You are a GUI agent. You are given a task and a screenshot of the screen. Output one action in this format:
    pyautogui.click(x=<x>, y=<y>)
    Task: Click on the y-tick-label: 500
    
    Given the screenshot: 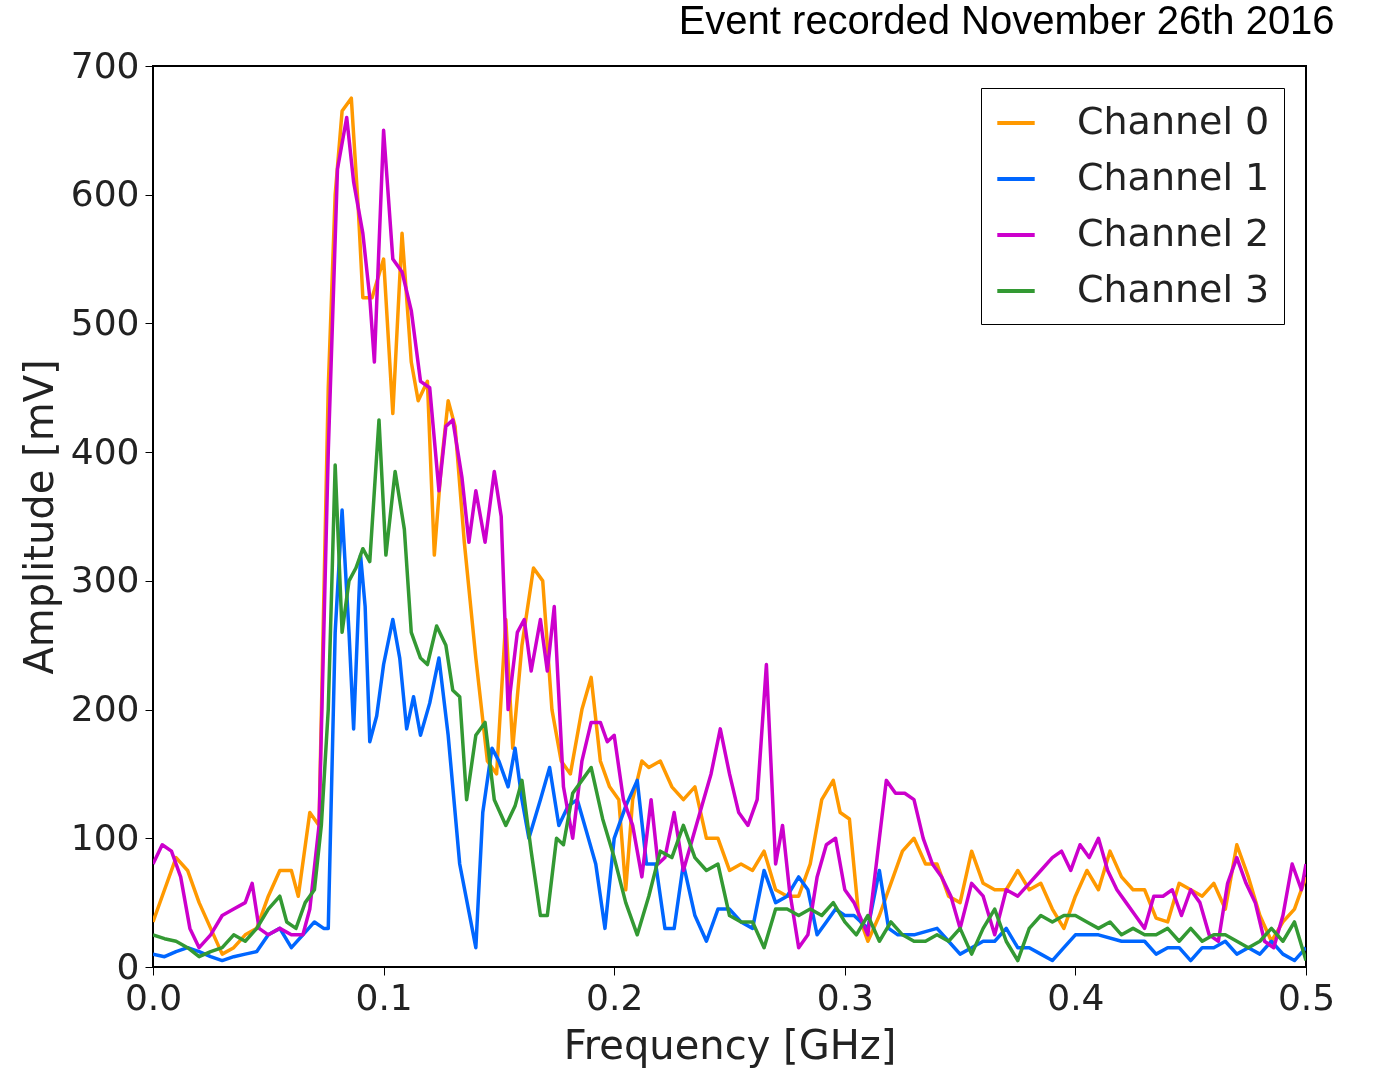 What is the action you would take?
    pyautogui.click(x=105, y=322)
    